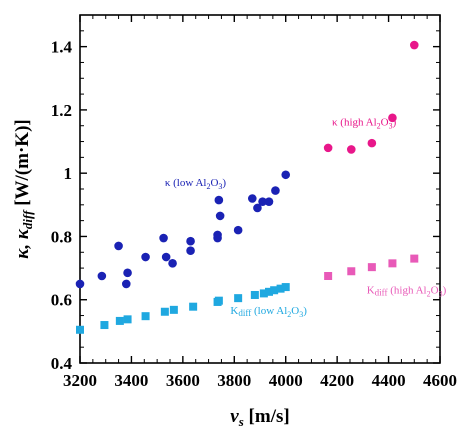  Describe the element at coordinates (234, 380) in the screenshot. I see `x-tick-label: 3800` at that location.